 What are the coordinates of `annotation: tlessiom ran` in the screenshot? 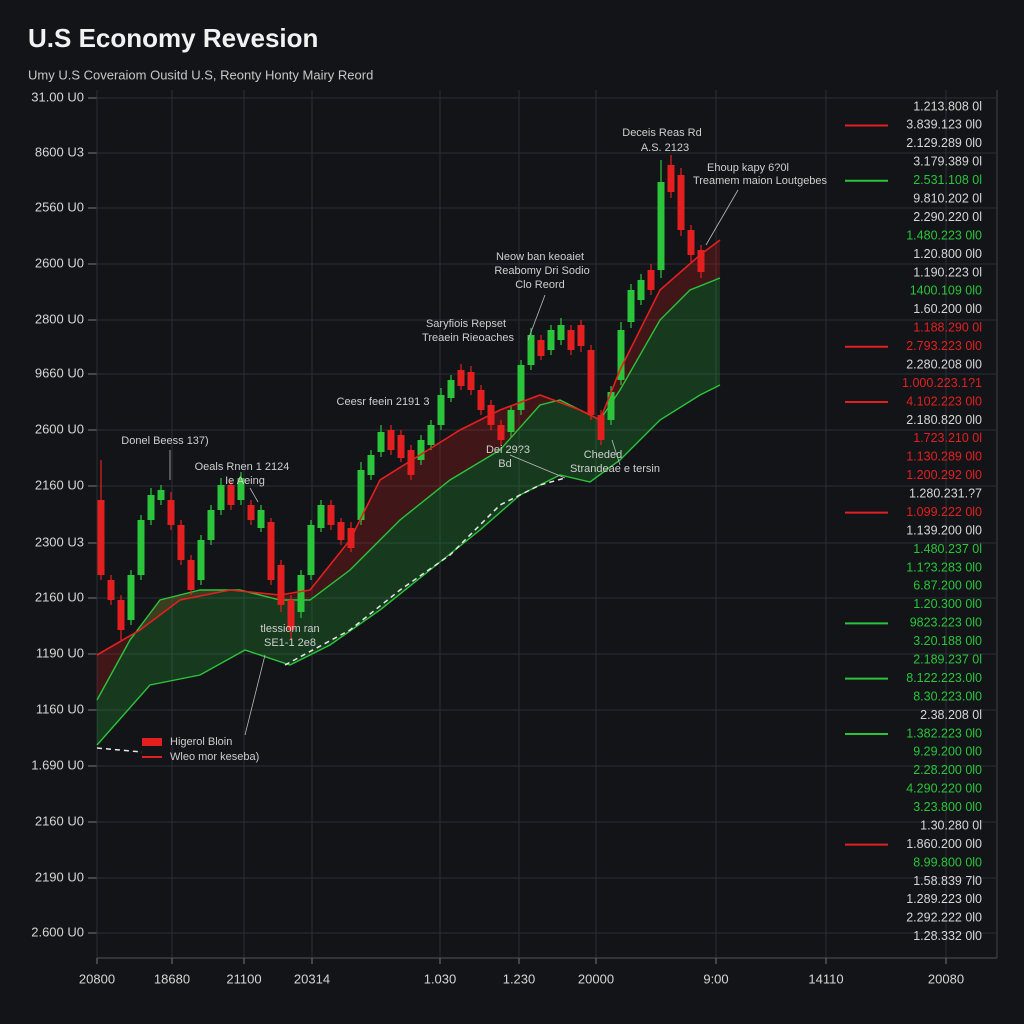 It's located at (289, 629).